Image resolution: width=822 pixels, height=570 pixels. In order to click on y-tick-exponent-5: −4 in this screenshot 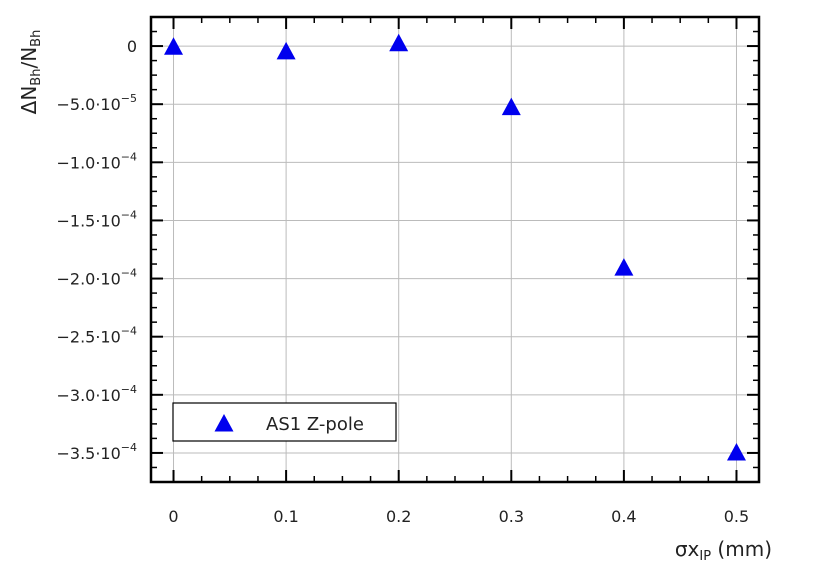, I will do `click(129, 331)`.